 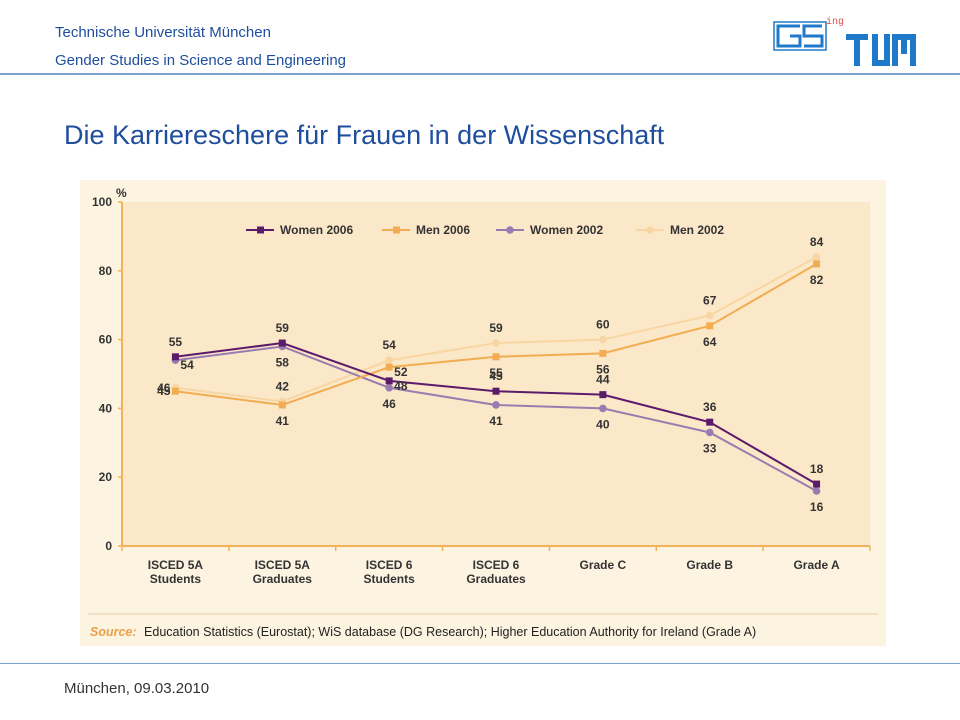 What do you see at coordinates (603, 325) in the screenshot?
I see `data-label: 60` at bounding box center [603, 325].